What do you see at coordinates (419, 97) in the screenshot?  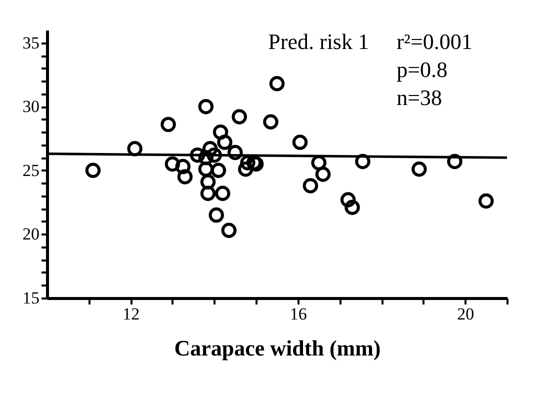 I see `annotation: n=38` at bounding box center [419, 97].